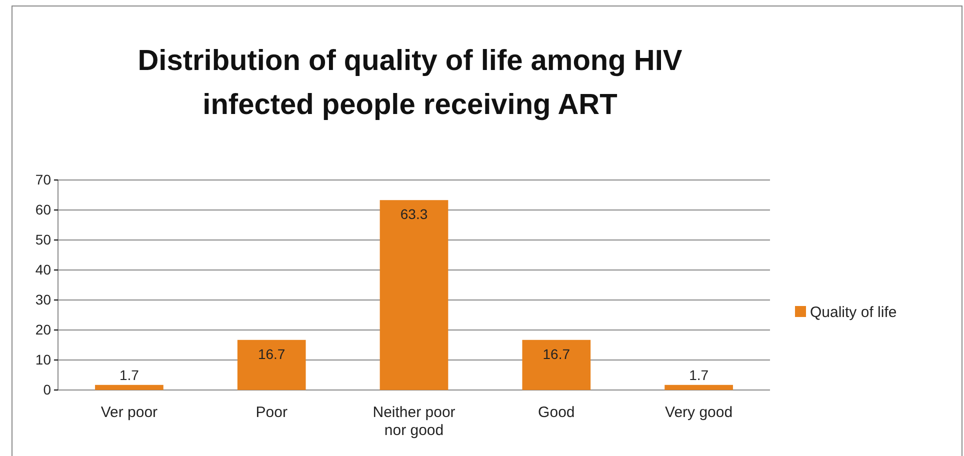 The image size is (964, 456). I want to click on y-tick-label: 20, so click(43, 329).